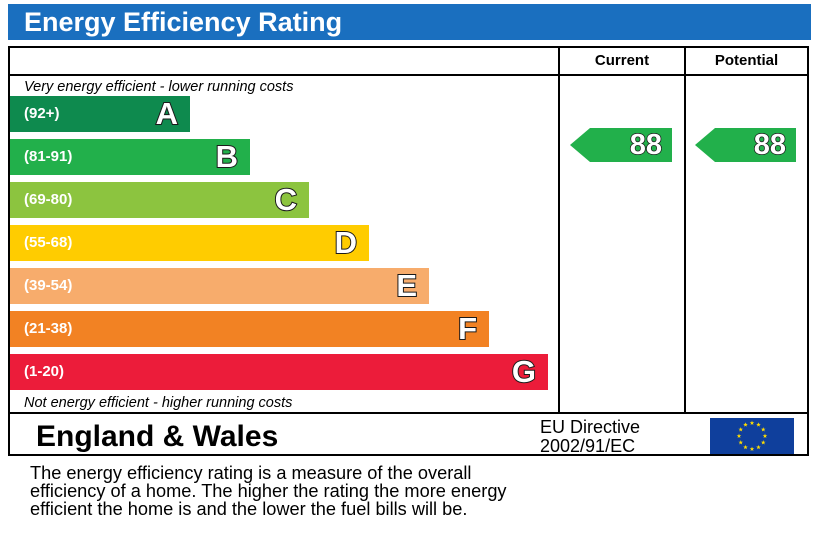 This screenshot has width=820, height=547. I want to click on current-column-header: Current, so click(622, 60).